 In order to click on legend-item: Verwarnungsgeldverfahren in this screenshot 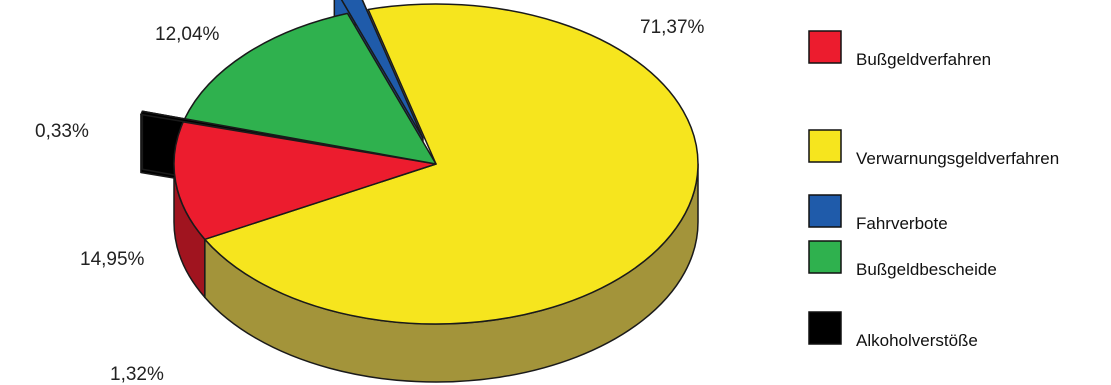, I will do `click(933, 148)`.